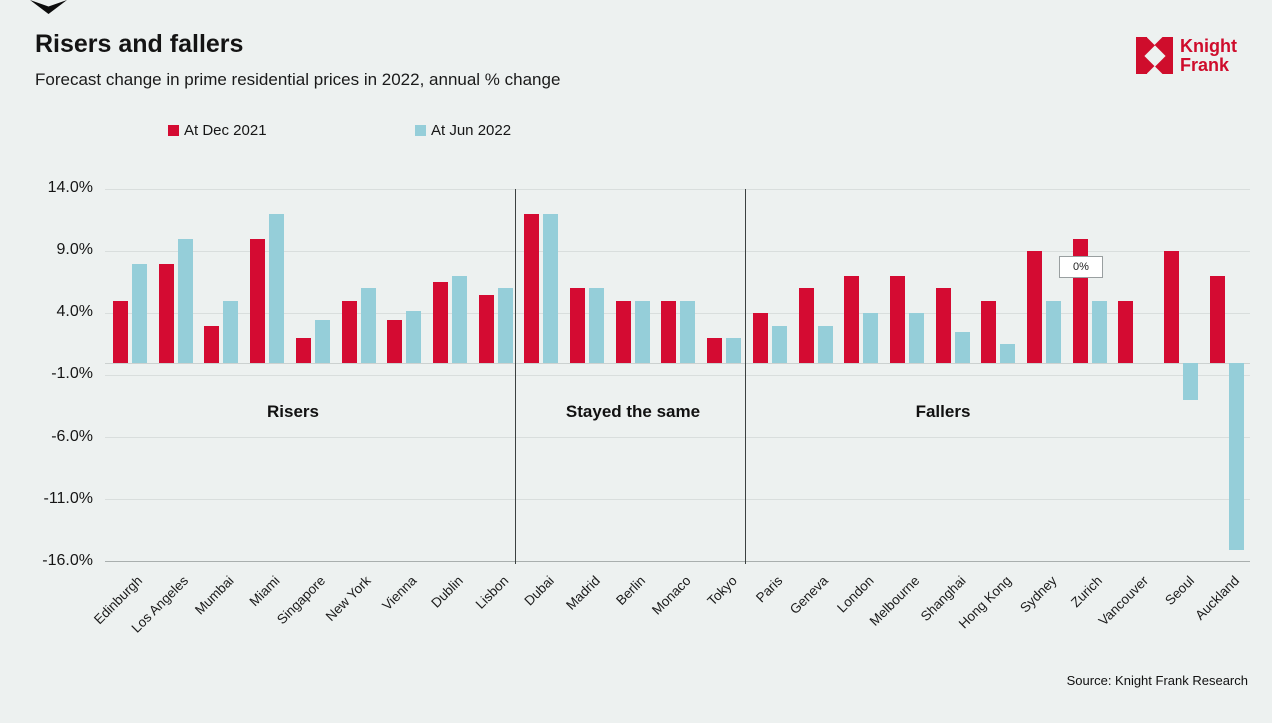 The height and width of the screenshot is (723, 1272). What do you see at coordinates (897, 320) in the screenshot?
I see `bar-melbourne-at-dec-2021` at bounding box center [897, 320].